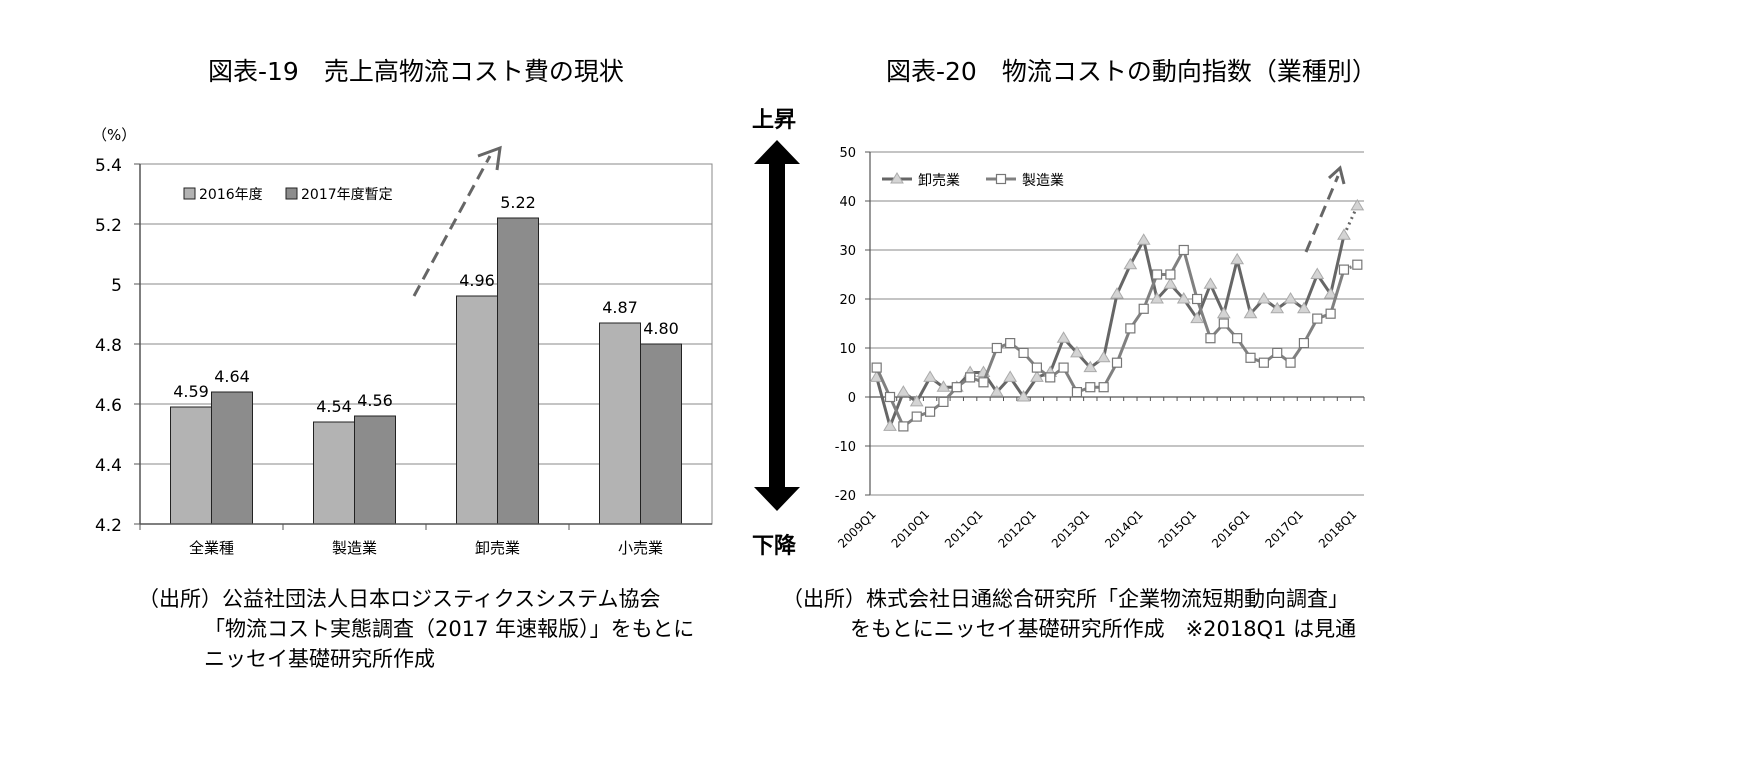 The image size is (1759, 777). I want to click on legend-marker, so click(897, 178).